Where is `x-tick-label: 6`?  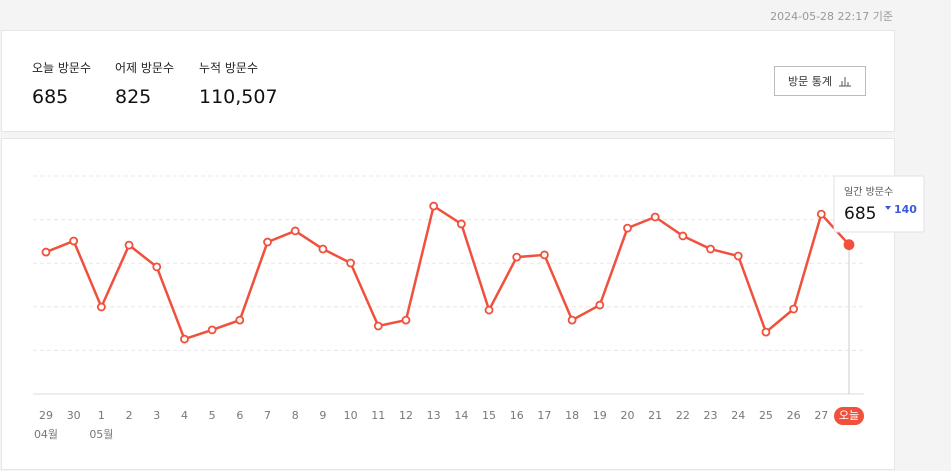
x-tick-label: 6 is located at coordinates (239, 415).